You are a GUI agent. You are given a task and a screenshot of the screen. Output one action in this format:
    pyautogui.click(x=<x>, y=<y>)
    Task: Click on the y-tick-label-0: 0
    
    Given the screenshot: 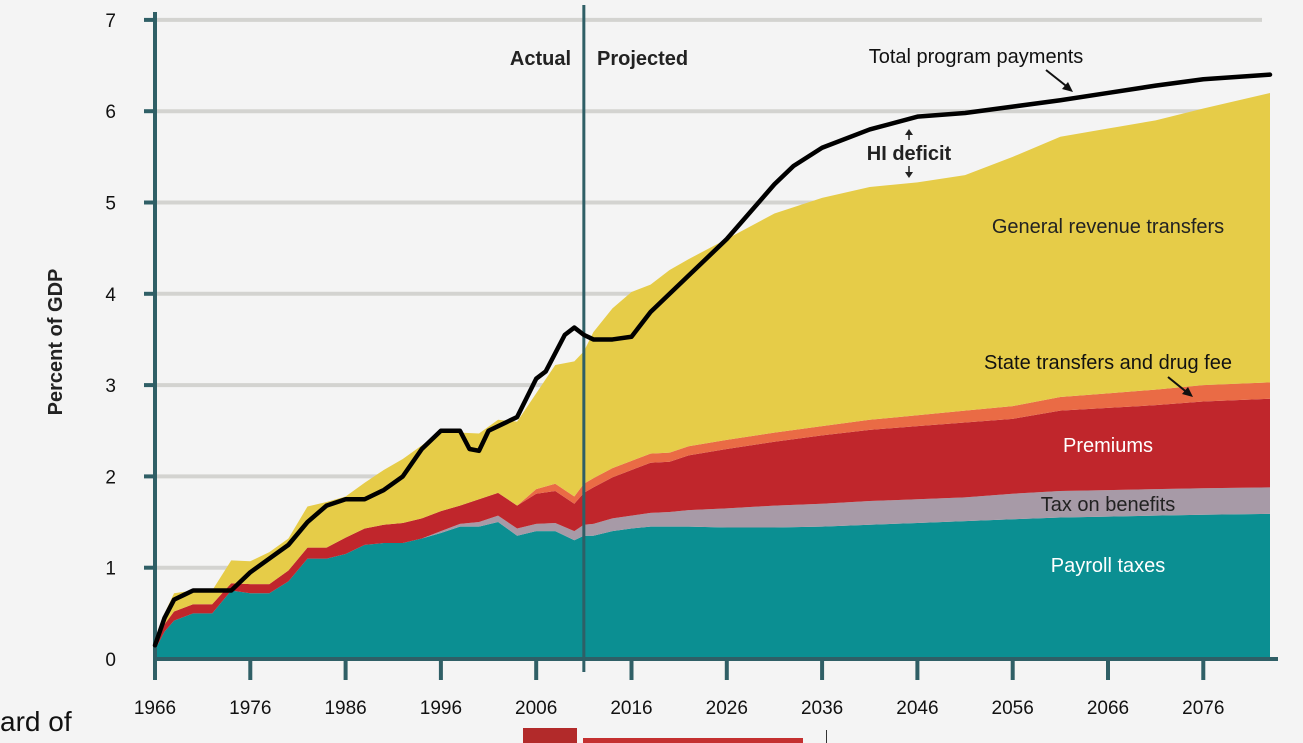 What is the action you would take?
    pyautogui.click(x=110, y=660)
    